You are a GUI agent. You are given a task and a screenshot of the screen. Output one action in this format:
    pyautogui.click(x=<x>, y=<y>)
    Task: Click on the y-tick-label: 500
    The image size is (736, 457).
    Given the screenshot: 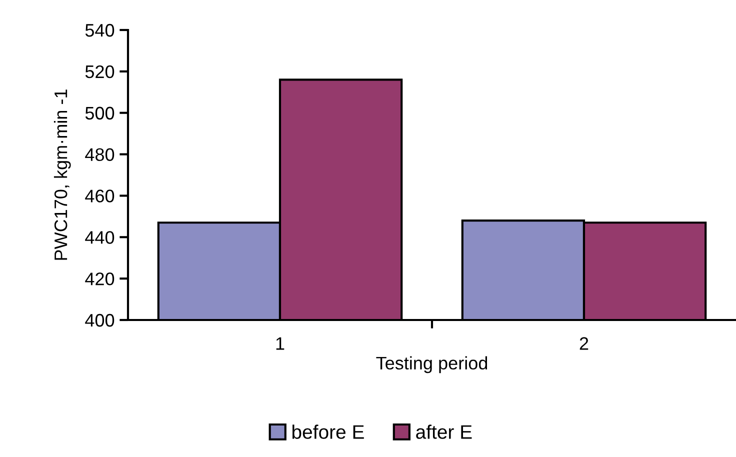 What is the action you would take?
    pyautogui.click(x=99, y=113)
    